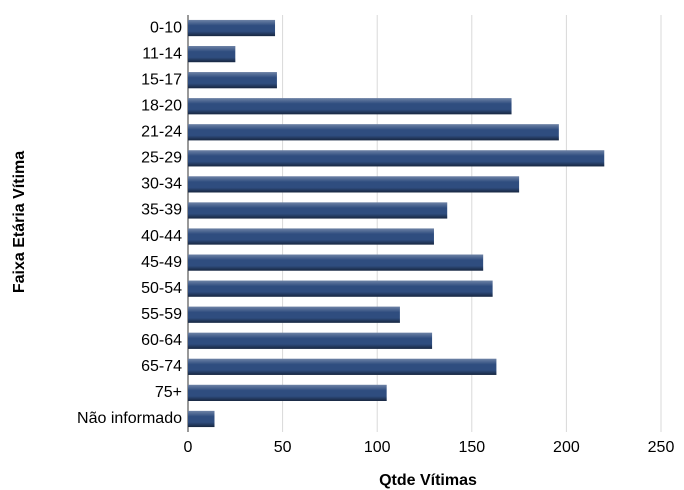  Describe the element at coordinates (566, 447) in the screenshot. I see `x-tick-label: 200` at that location.